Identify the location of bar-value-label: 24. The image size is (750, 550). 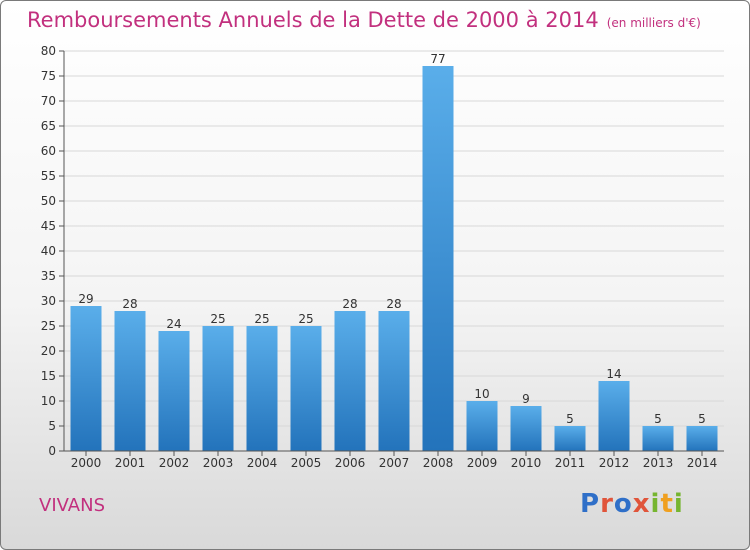
(173, 324).